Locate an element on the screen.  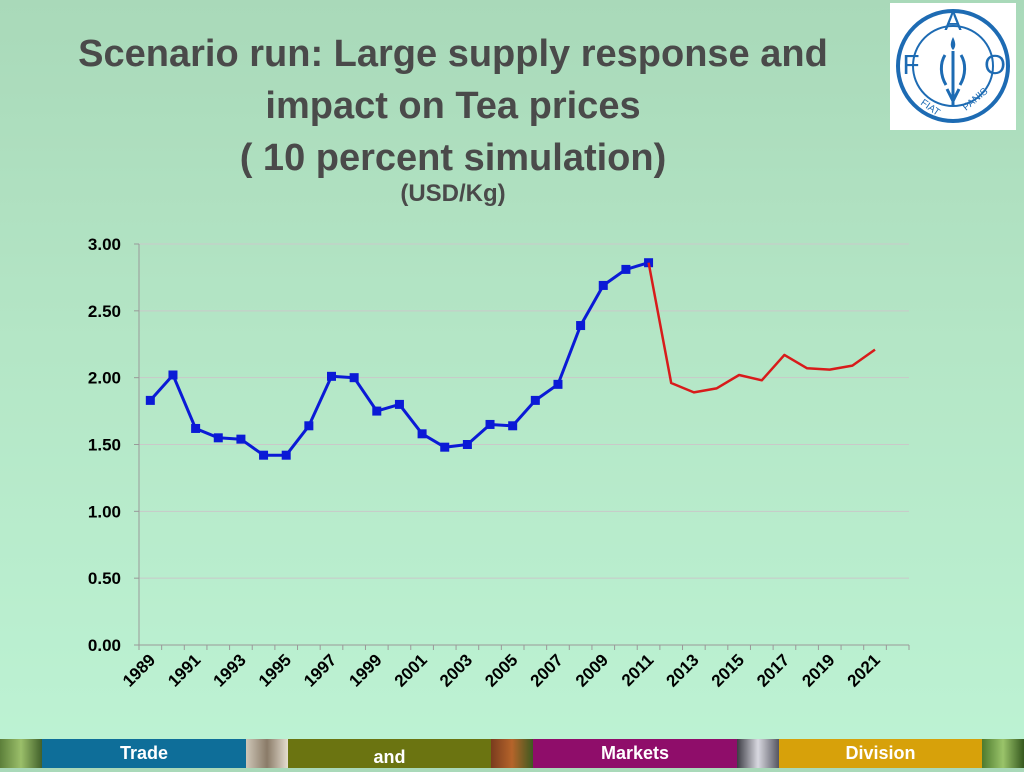
x-tick-label: 2019 is located at coordinates (818, 670).